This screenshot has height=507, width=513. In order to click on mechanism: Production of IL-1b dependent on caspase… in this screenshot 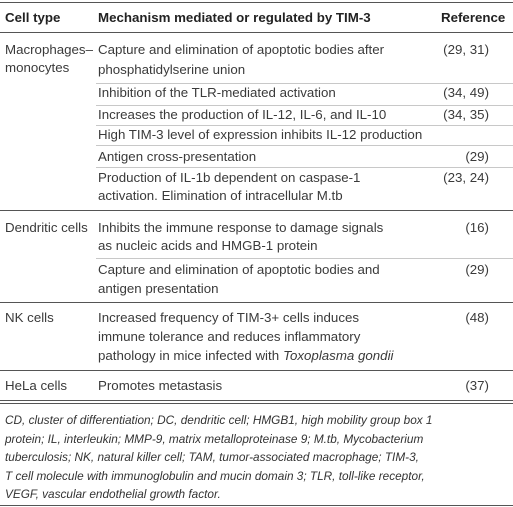, I will do `click(229, 177)`.